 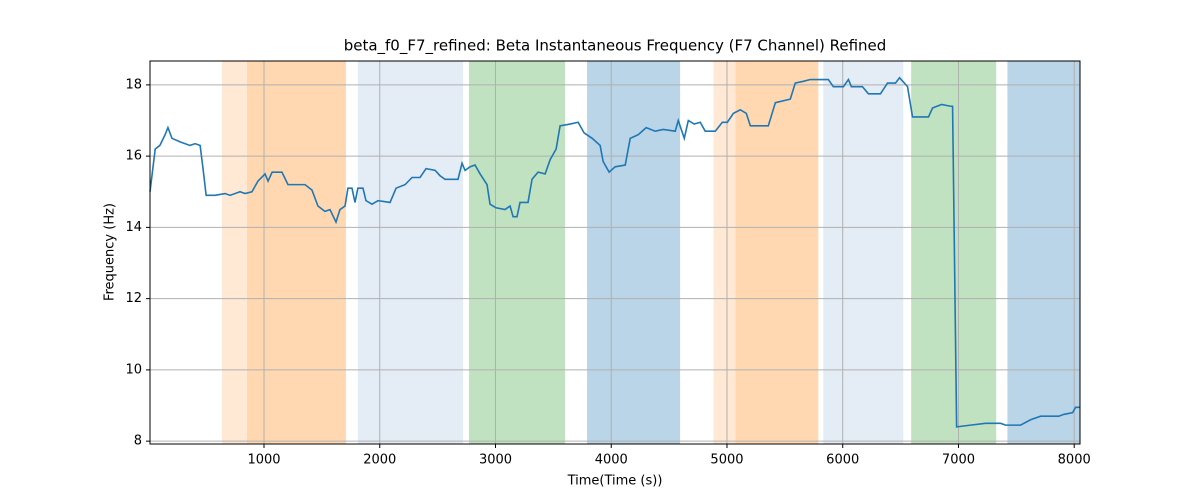 I want to click on x-tick-label: 5000, so click(x=726, y=460).